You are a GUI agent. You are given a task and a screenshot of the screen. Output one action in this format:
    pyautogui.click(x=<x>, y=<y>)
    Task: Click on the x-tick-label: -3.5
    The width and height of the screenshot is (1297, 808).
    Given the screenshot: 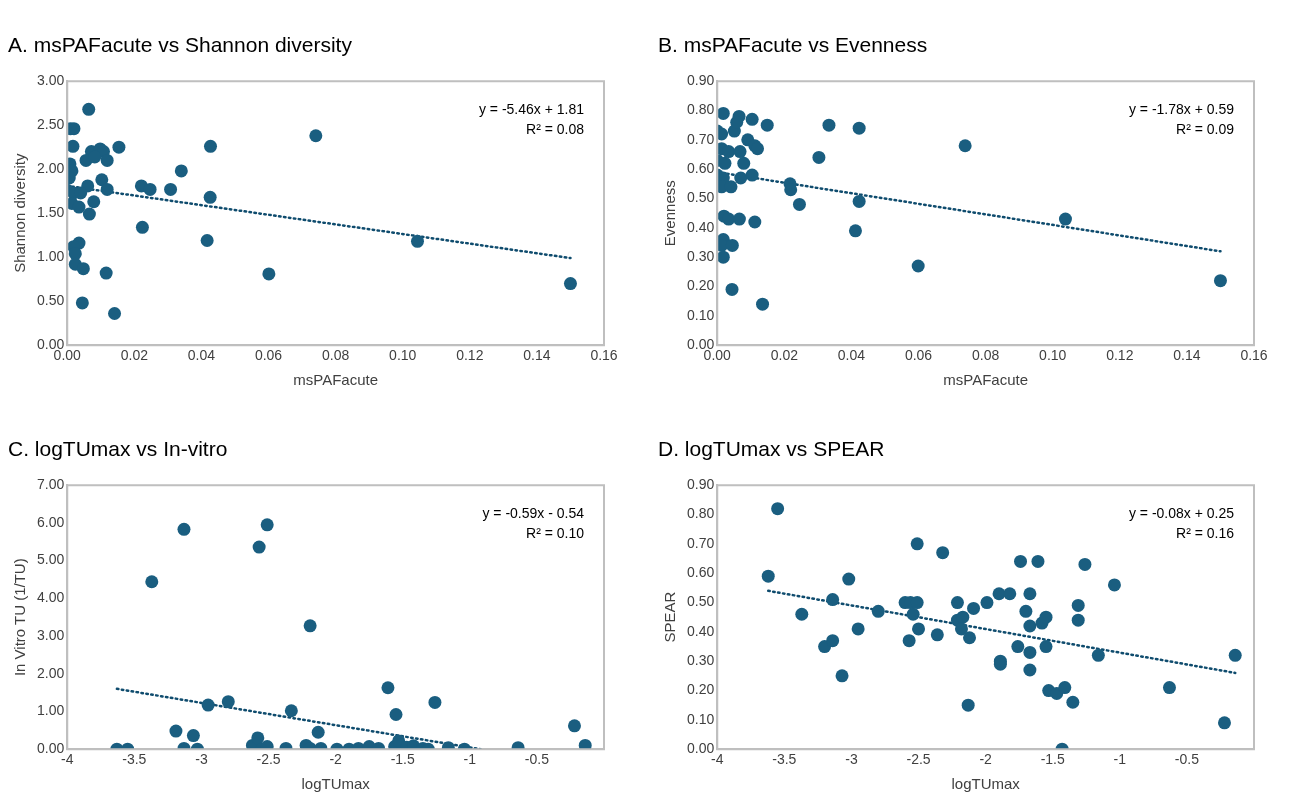 What is the action you would take?
    pyautogui.click(x=784, y=759)
    